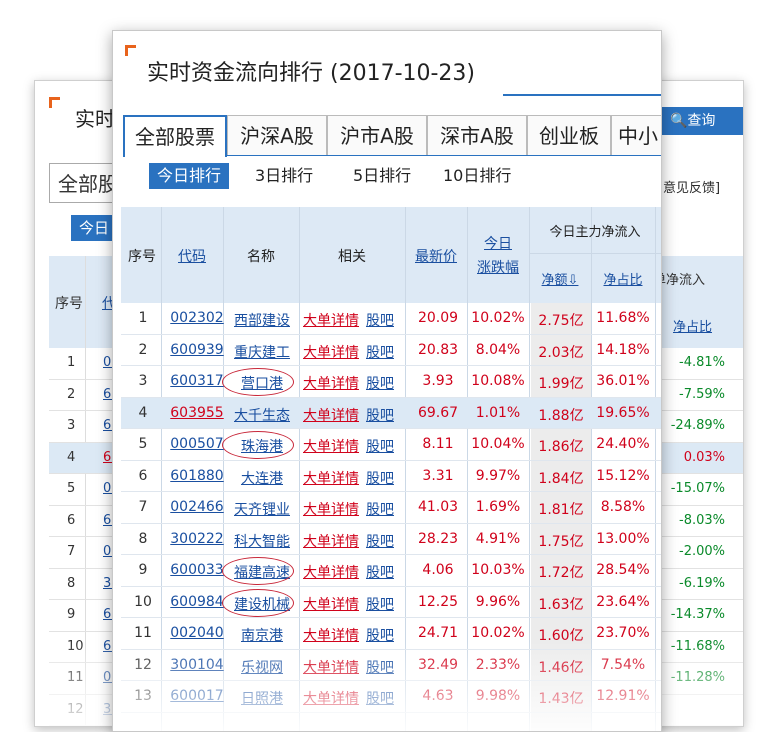 The height and width of the screenshot is (732, 777). Describe the element at coordinates (71, 362) in the screenshot. I see `back-row-seq: 1` at that location.